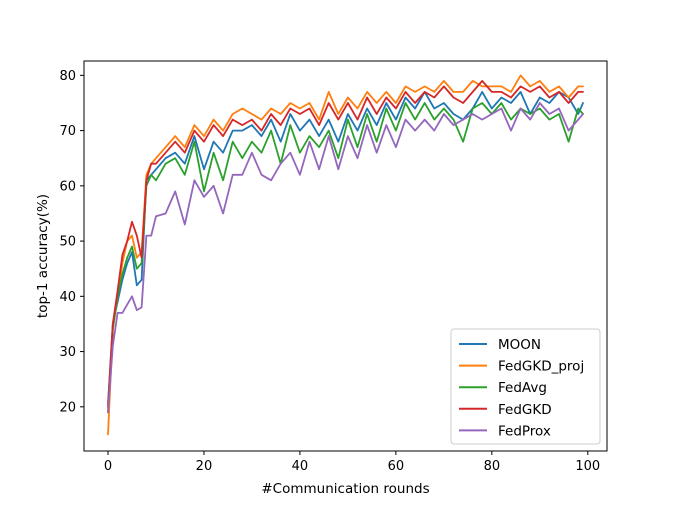 This screenshot has height=507, width=675. What do you see at coordinates (541, 367) in the screenshot?
I see `legend-label: FedGKD_proj` at bounding box center [541, 367].